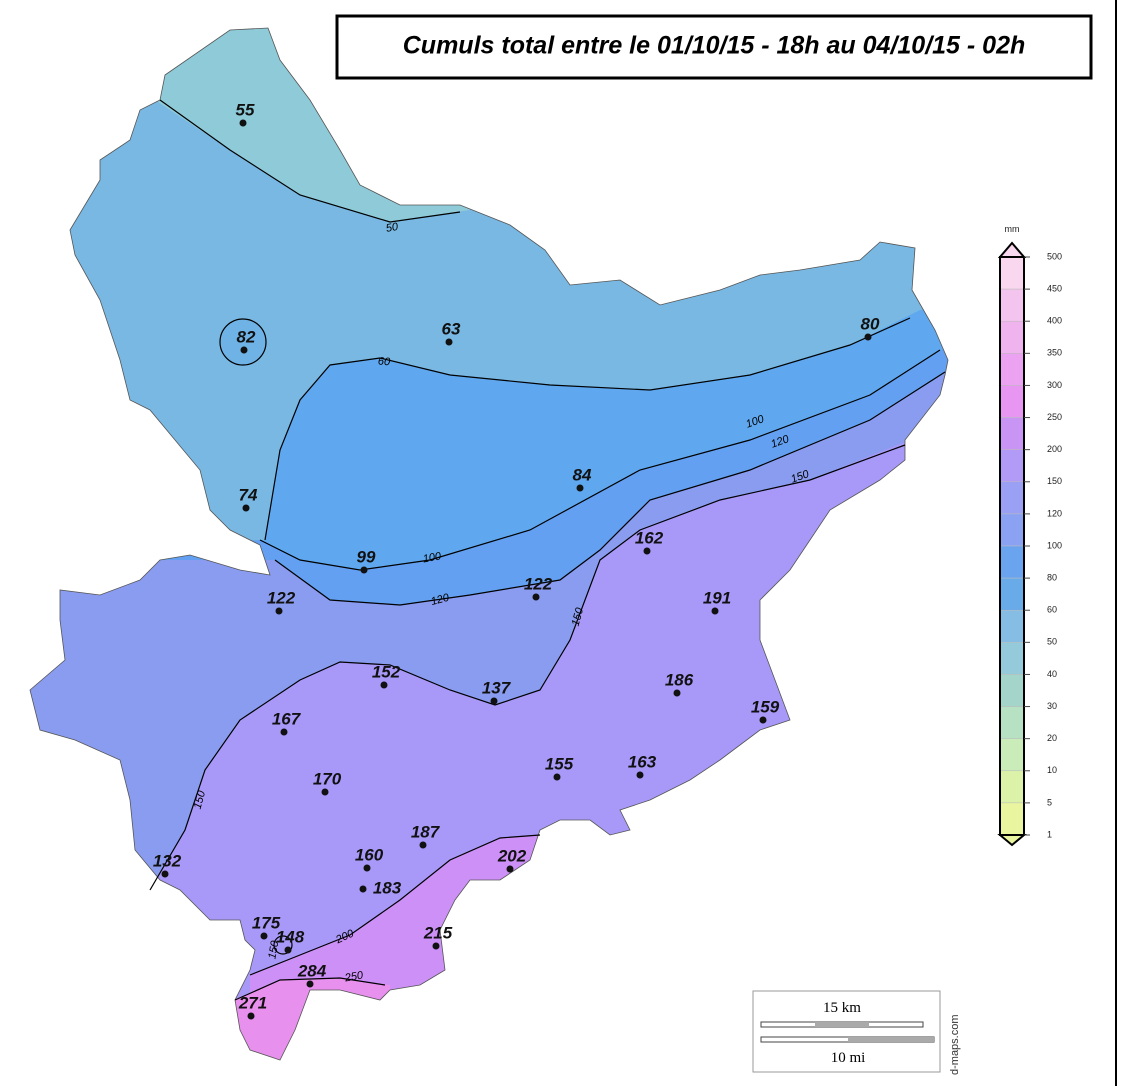 This screenshot has height=1086, width=1122. I want to click on station-value: 82, so click(246, 336).